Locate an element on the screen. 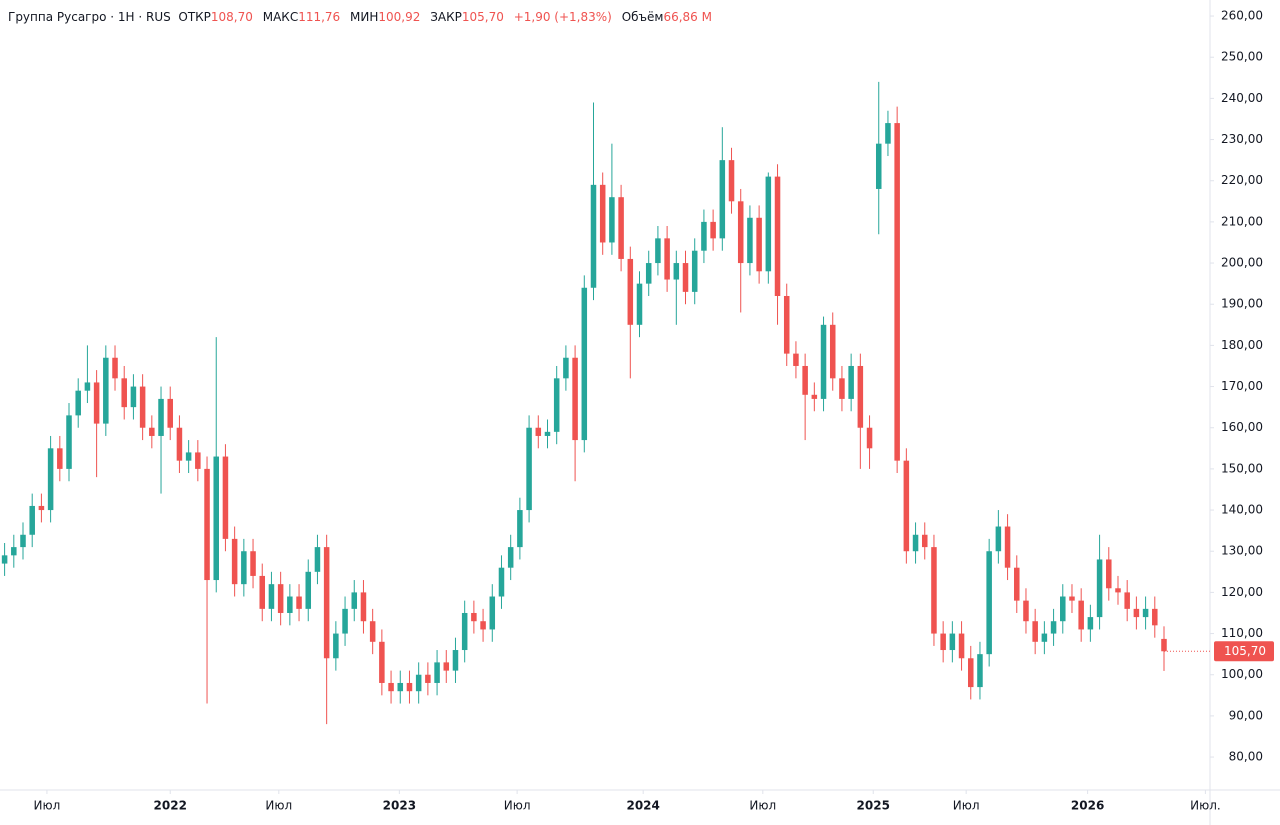  y-tick-label: 260,00 is located at coordinates (1242, 16).